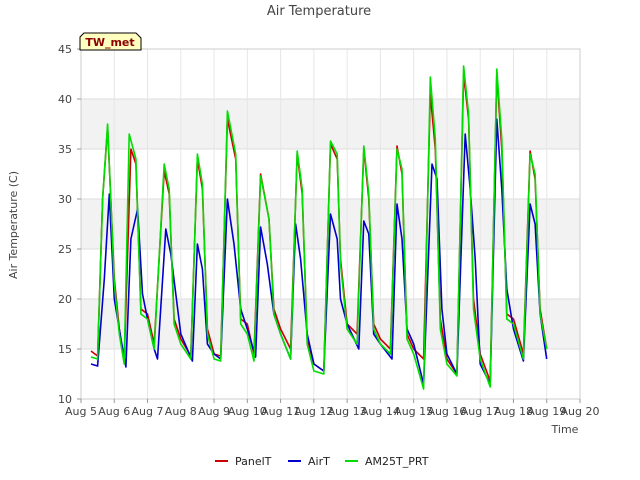 This screenshot has height=480, width=640. Describe the element at coordinates (65, 349) in the screenshot. I see `y-tick-label: 15` at that location.